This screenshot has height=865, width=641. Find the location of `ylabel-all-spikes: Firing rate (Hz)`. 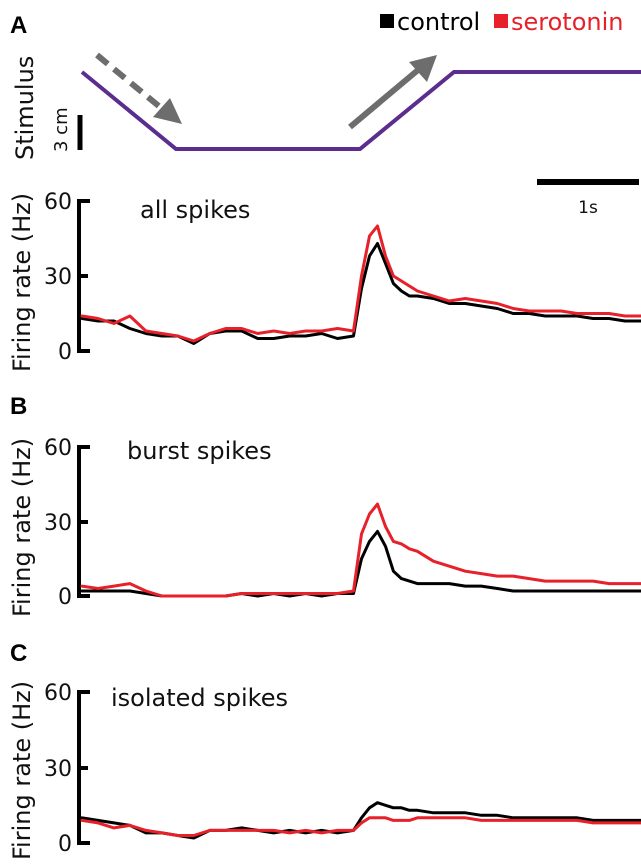

ylabel-all-spikes: Firing rate (Hz) is located at coordinates (22, 282).